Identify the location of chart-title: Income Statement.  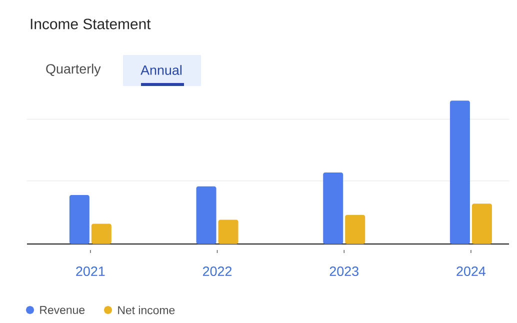
(90, 24).